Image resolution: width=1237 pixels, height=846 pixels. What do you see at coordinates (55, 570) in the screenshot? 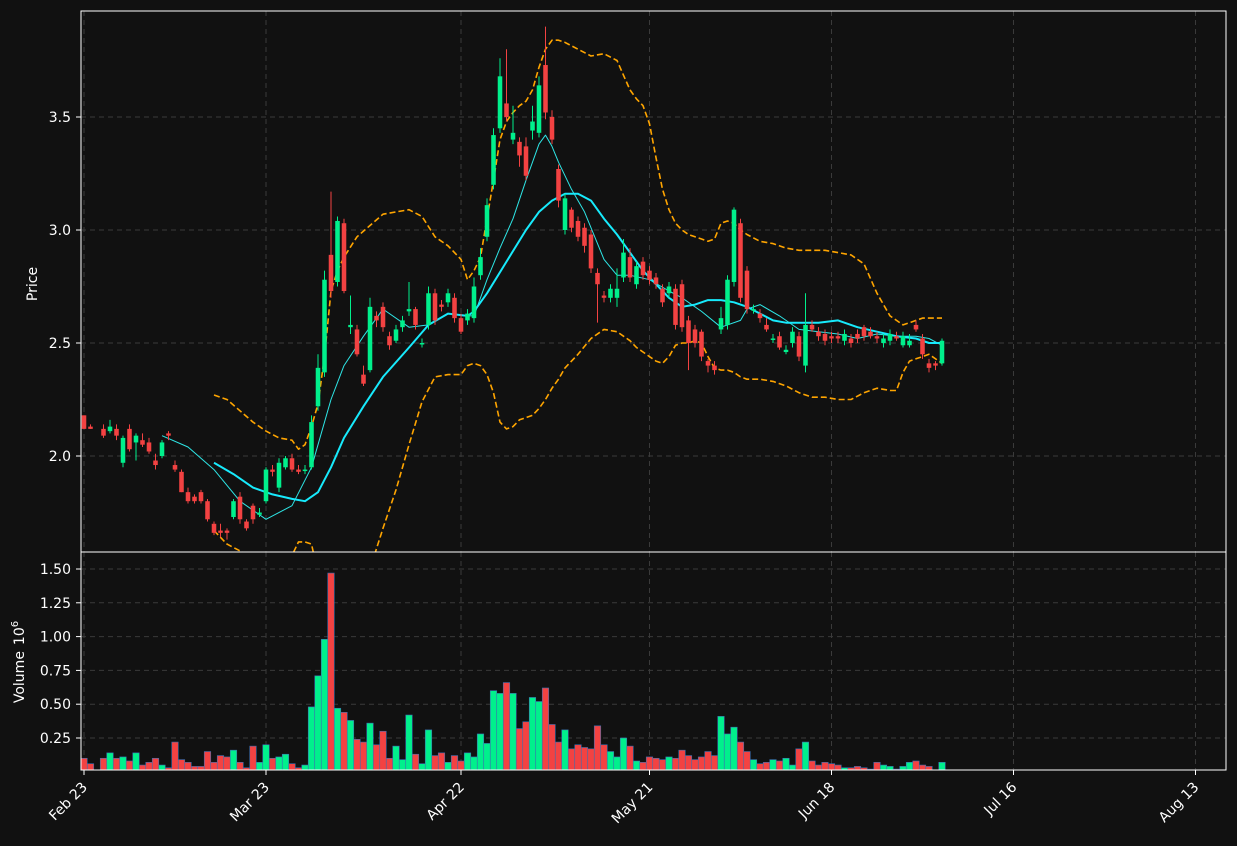
I see `volume-tick-label: 1.50` at bounding box center [55, 570].